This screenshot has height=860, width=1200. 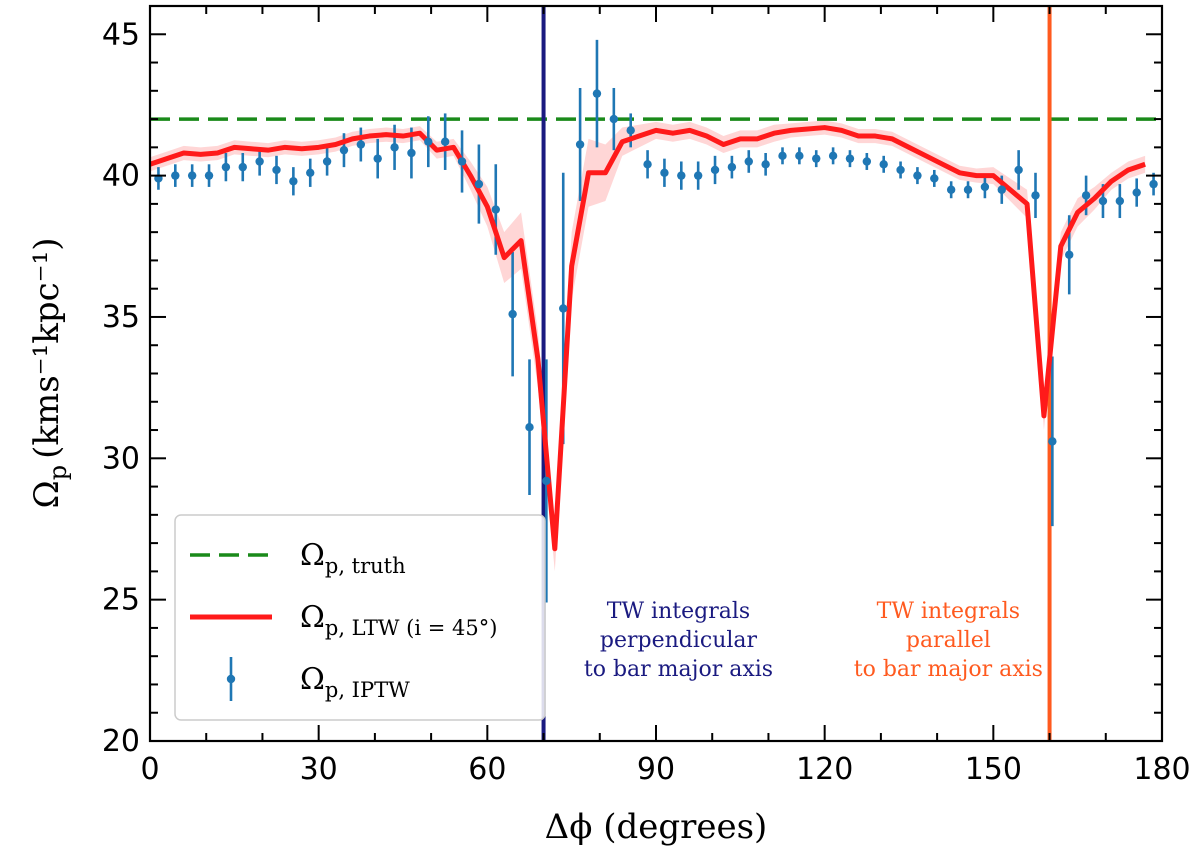 I want to click on legend-label-subscript: p, IPTW, so click(x=367, y=690).